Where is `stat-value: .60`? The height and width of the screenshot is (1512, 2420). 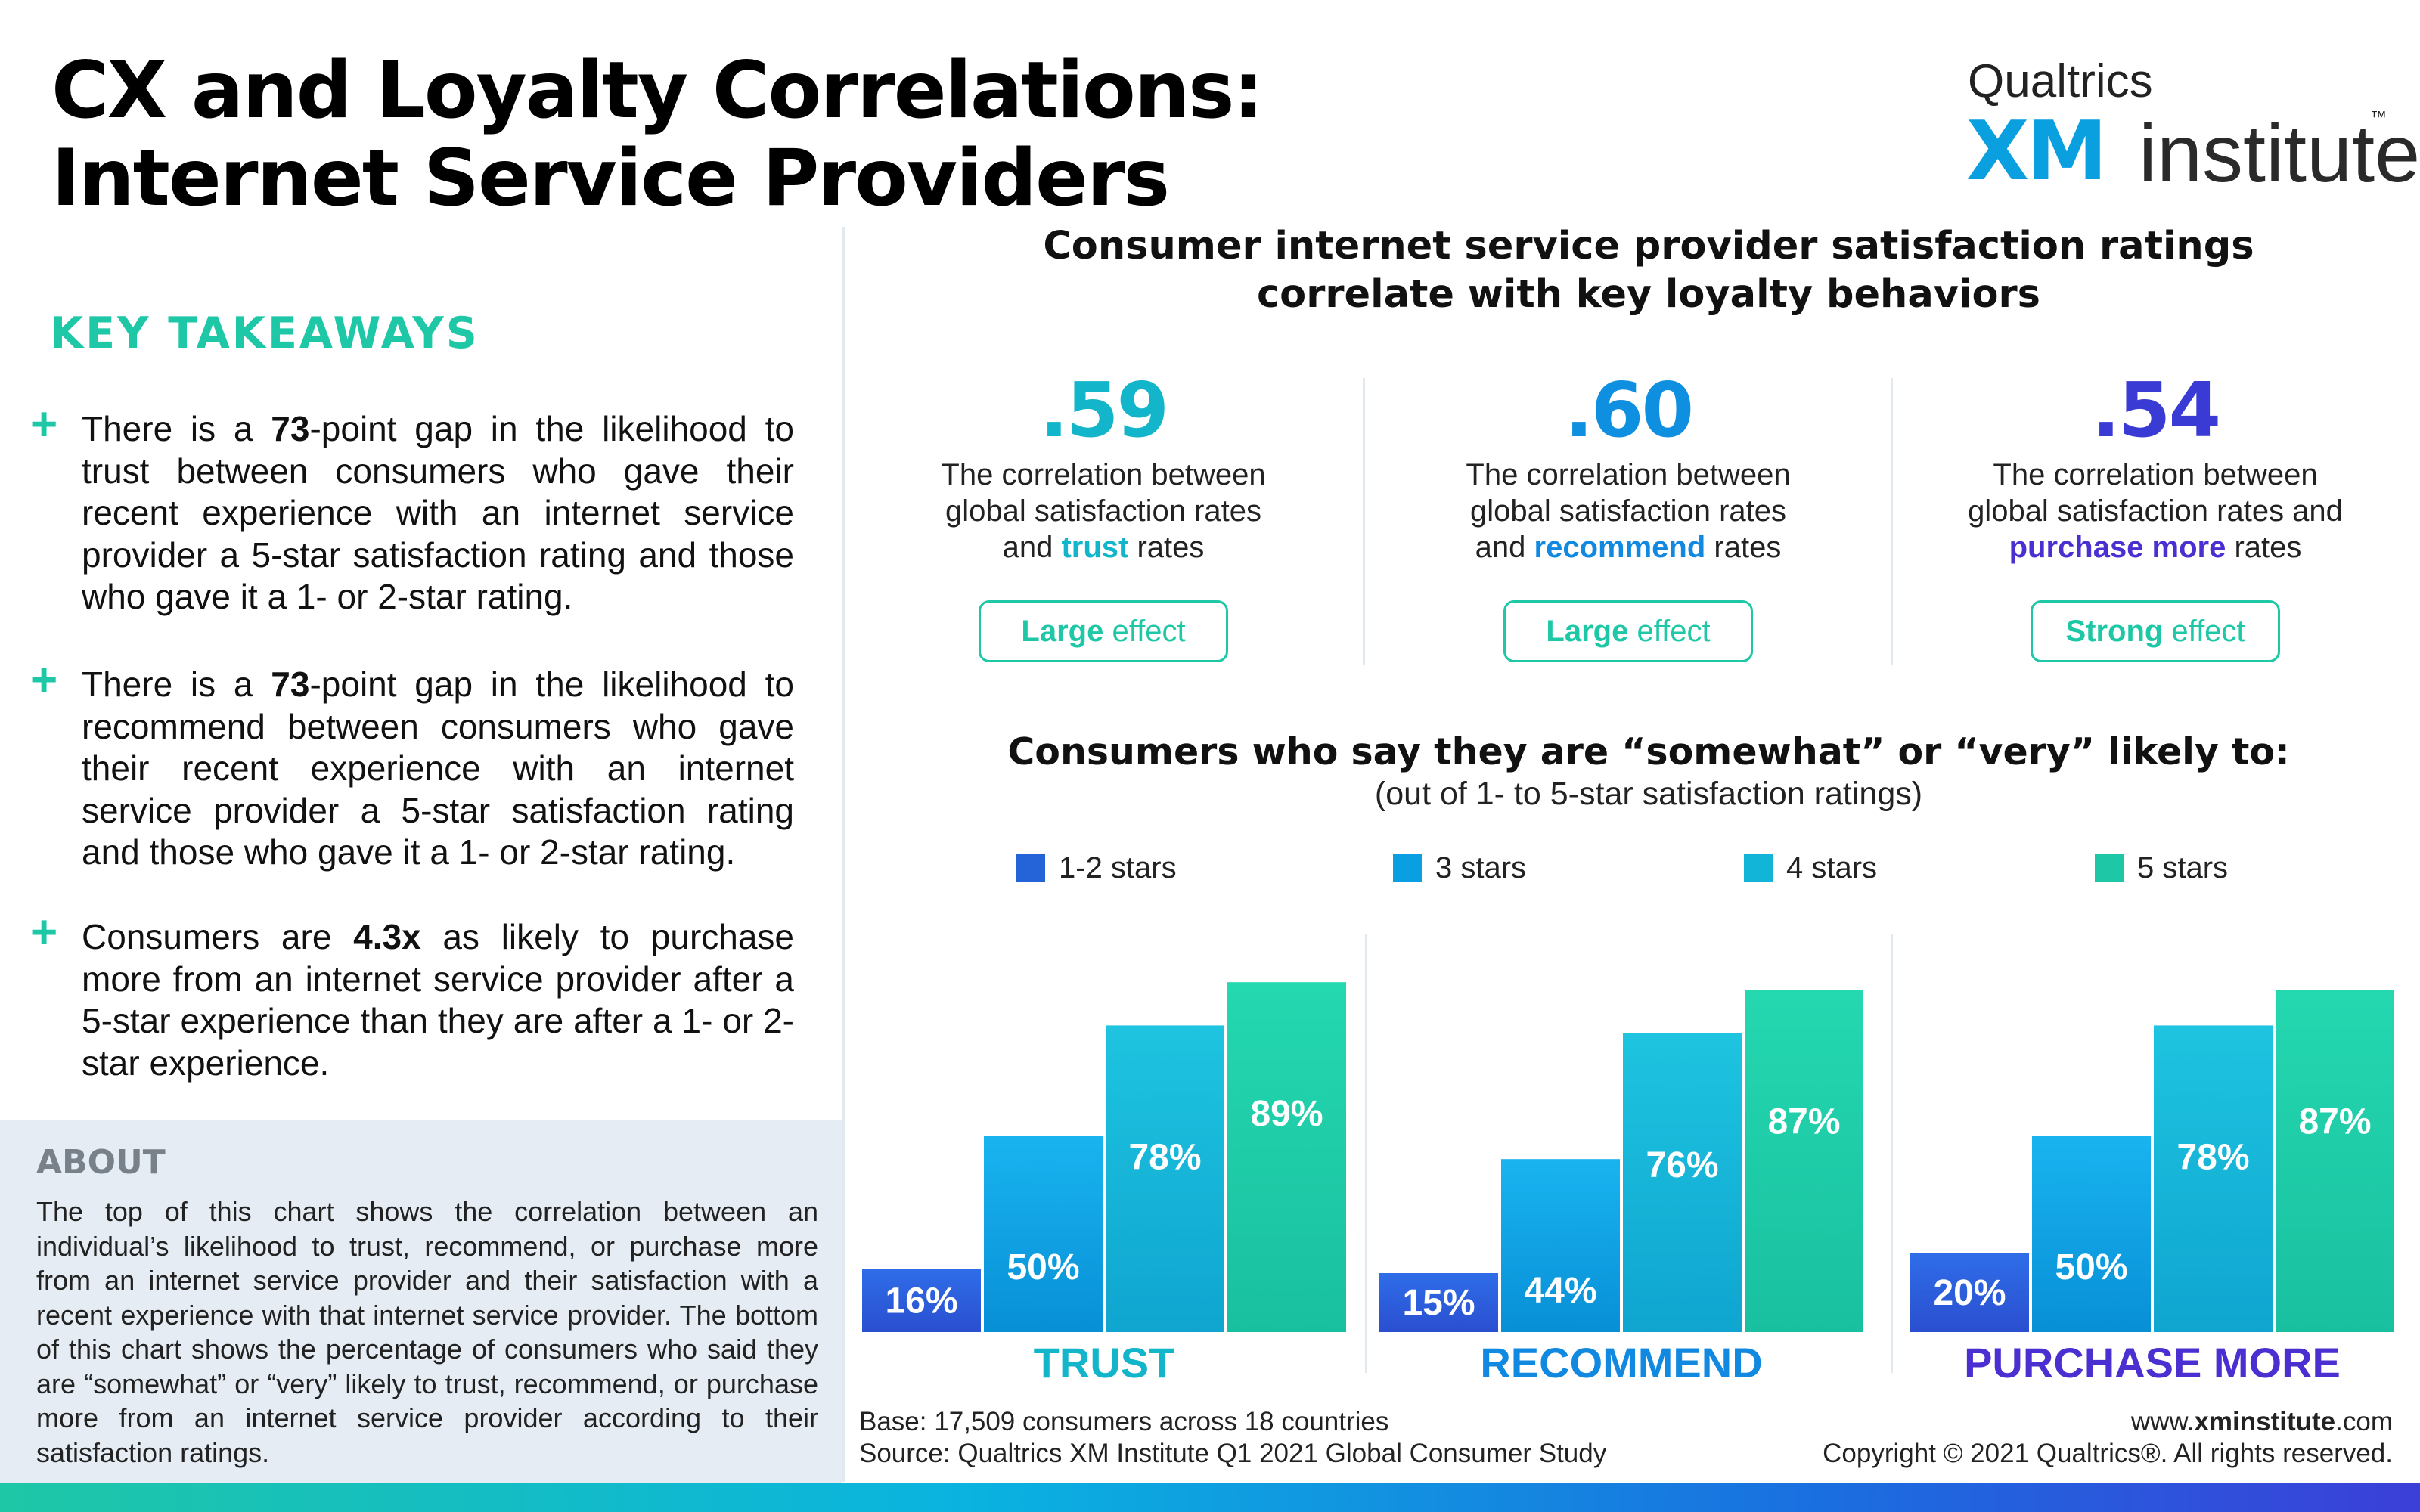 stat-value: .60 is located at coordinates (1629, 410).